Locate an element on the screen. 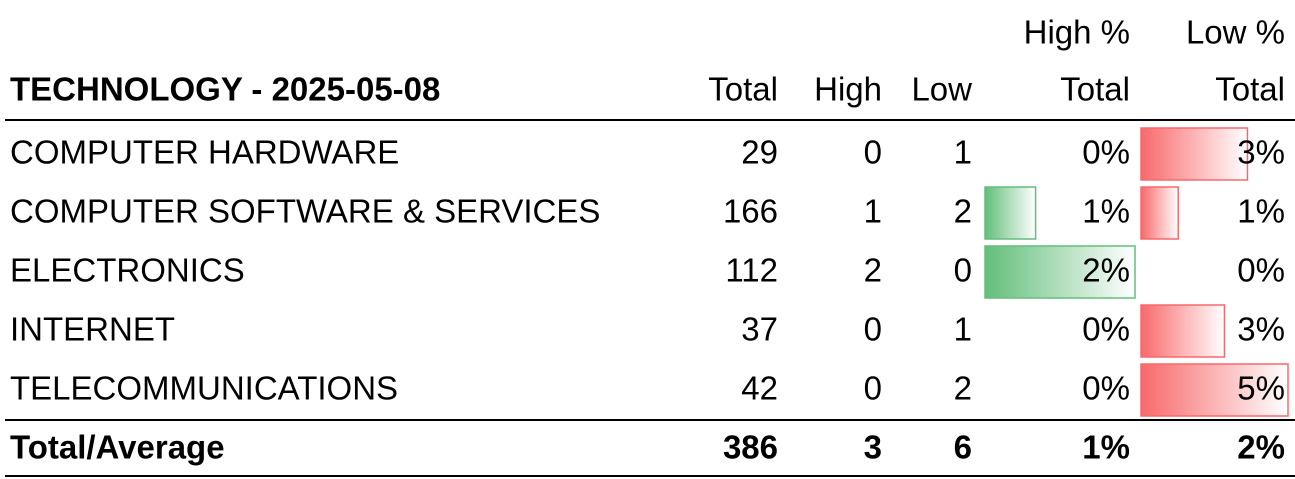 The height and width of the screenshot is (479, 1295). cell: 386 is located at coordinates (750, 447).